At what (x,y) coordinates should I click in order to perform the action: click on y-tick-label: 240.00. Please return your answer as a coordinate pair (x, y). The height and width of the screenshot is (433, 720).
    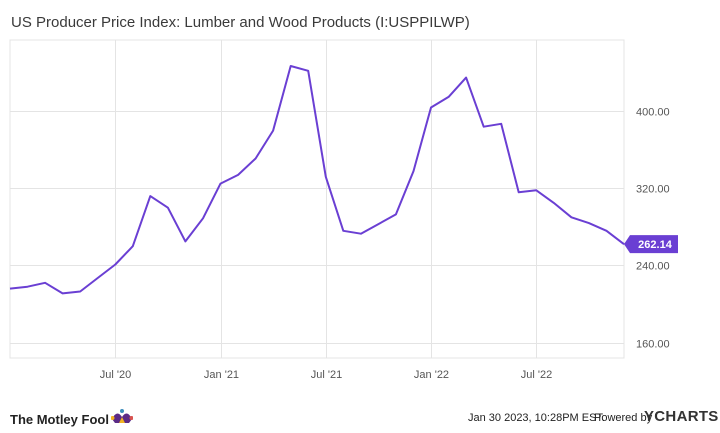
    Looking at the image, I should click on (653, 267).